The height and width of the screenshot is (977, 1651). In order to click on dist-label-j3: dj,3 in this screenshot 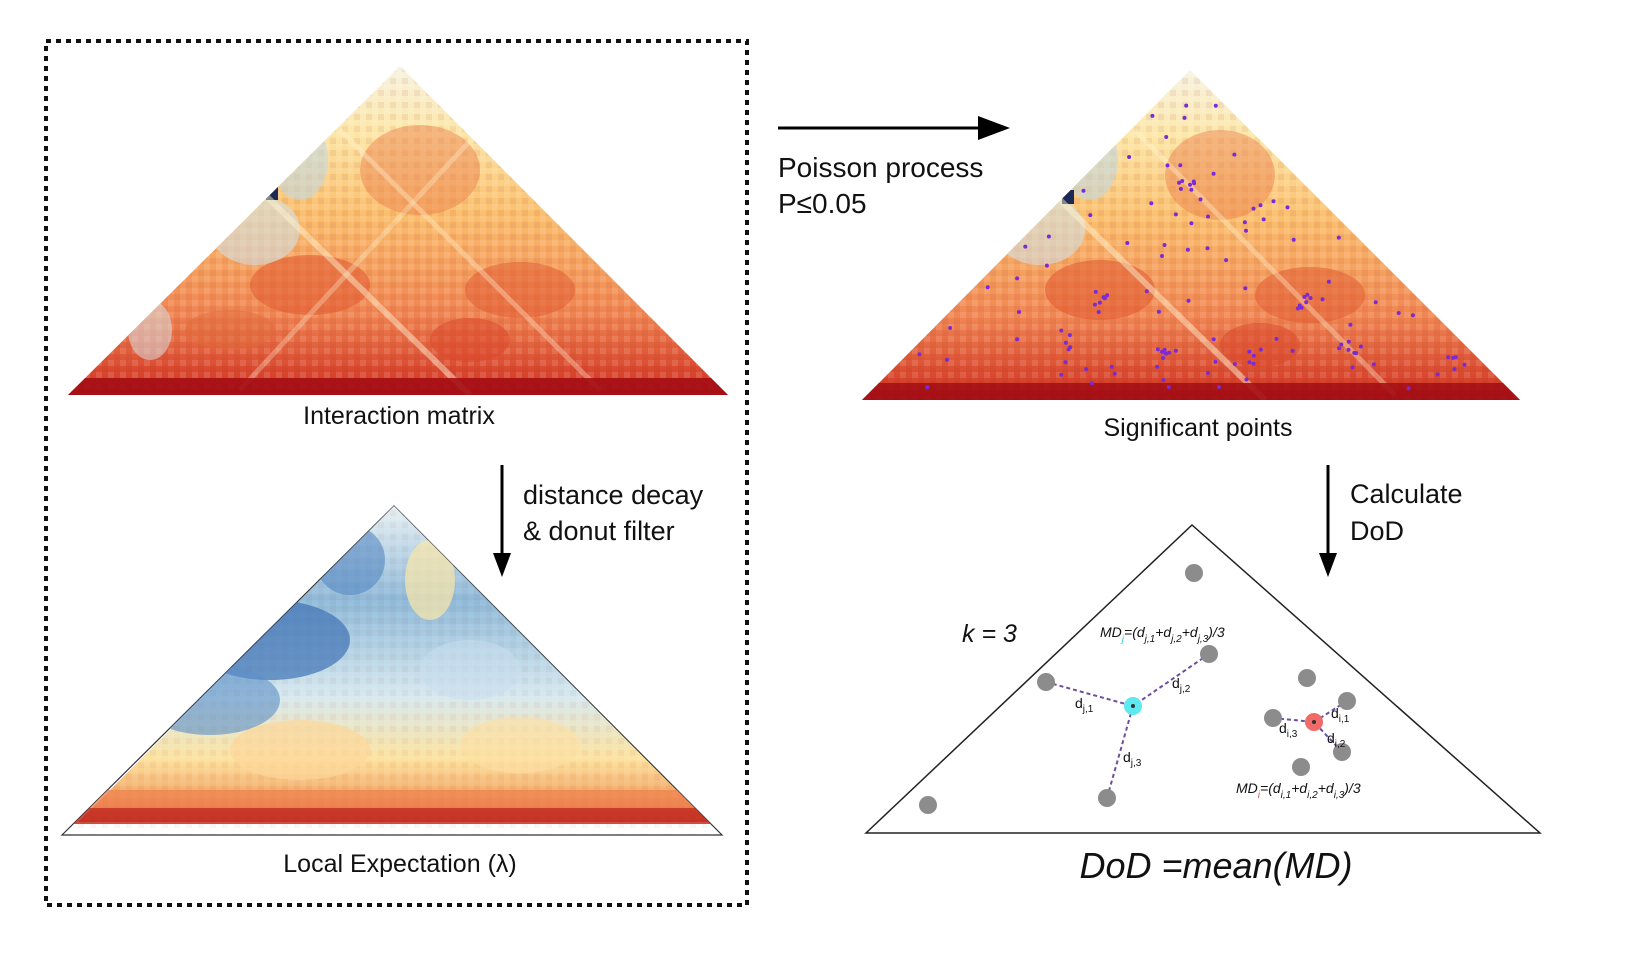, I will do `click(1132, 759)`.